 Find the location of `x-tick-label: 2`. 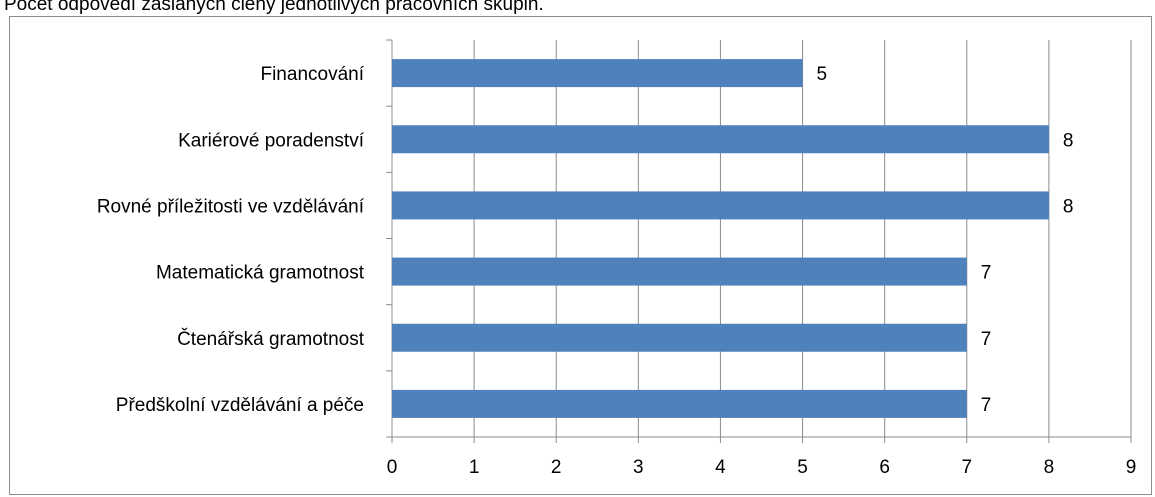

x-tick-label: 2 is located at coordinates (556, 467).